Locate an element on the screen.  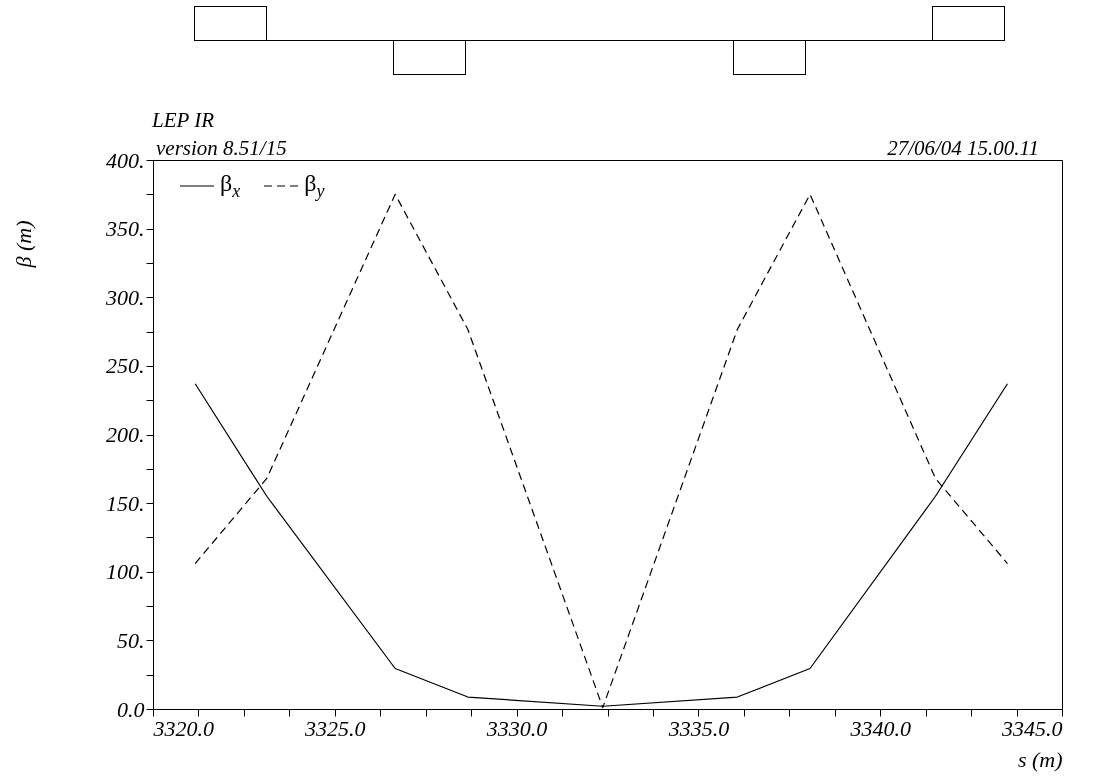
x-tick-label: 3320.0 is located at coordinates (183, 728).